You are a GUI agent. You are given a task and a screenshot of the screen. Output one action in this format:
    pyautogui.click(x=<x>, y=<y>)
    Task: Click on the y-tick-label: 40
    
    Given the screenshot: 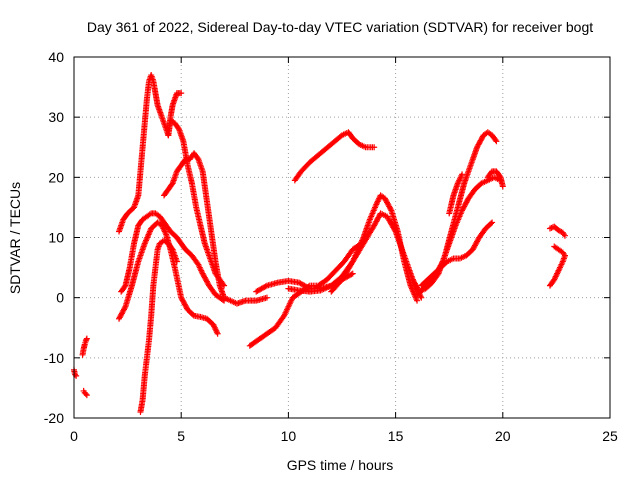 What is the action you would take?
    pyautogui.click(x=56, y=57)
    